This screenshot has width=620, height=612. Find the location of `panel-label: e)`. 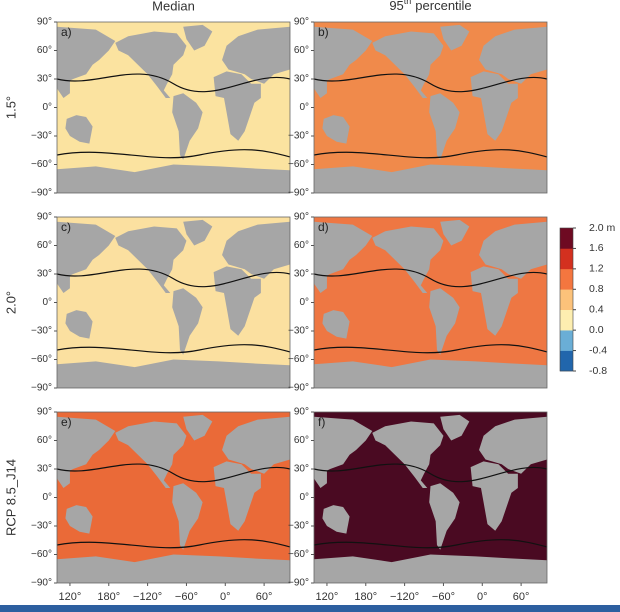

panel-label: e) is located at coordinates (66, 422).